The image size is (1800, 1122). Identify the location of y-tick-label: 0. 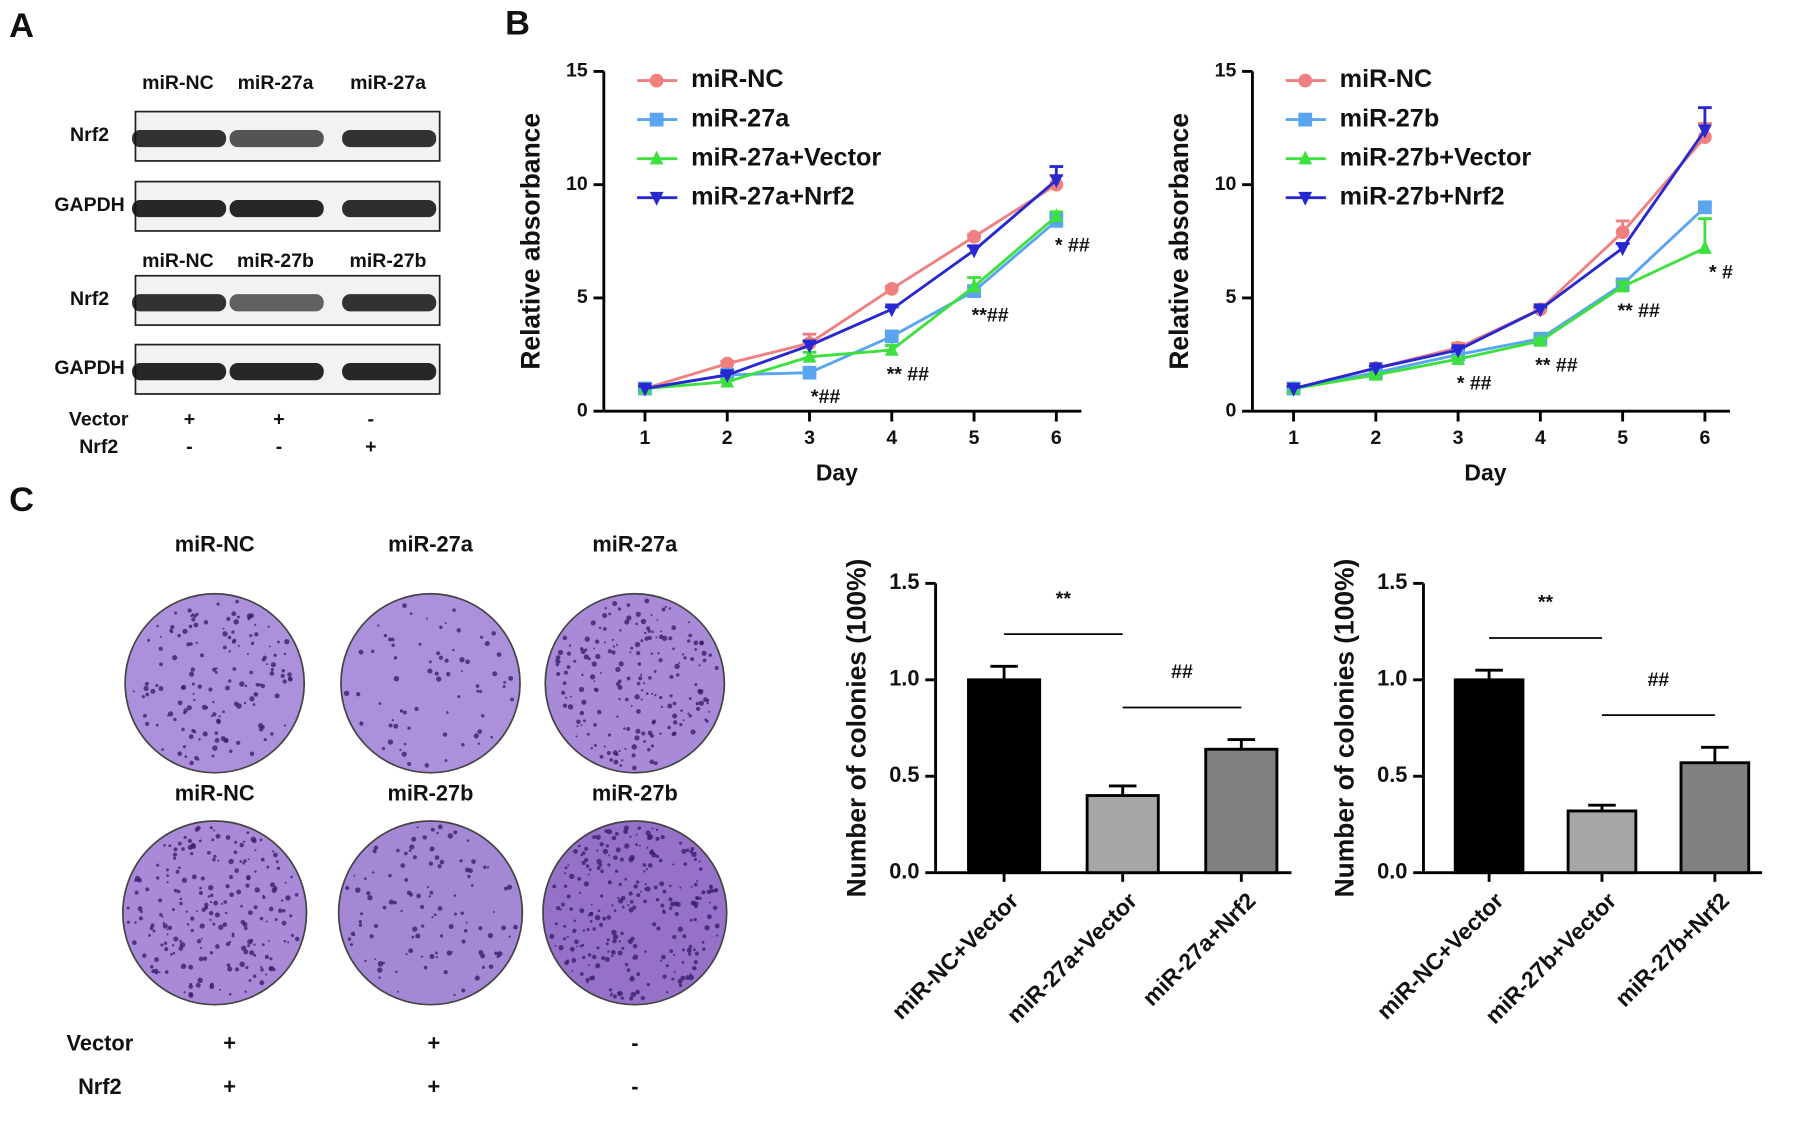
(582, 410).